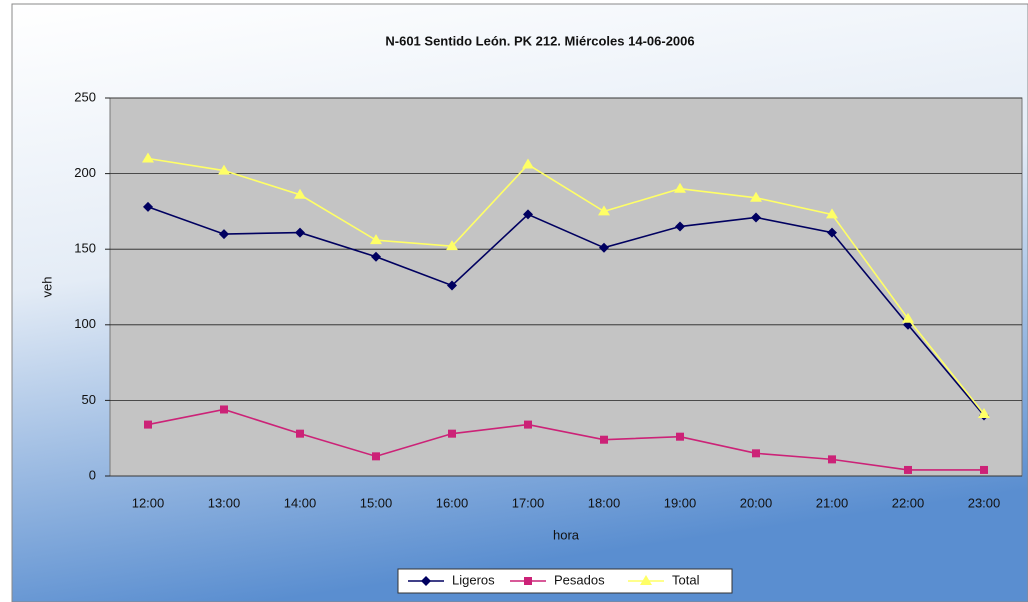  Describe the element at coordinates (224, 502) in the screenshot. I see `x-tick-label: 13:00` at that location.